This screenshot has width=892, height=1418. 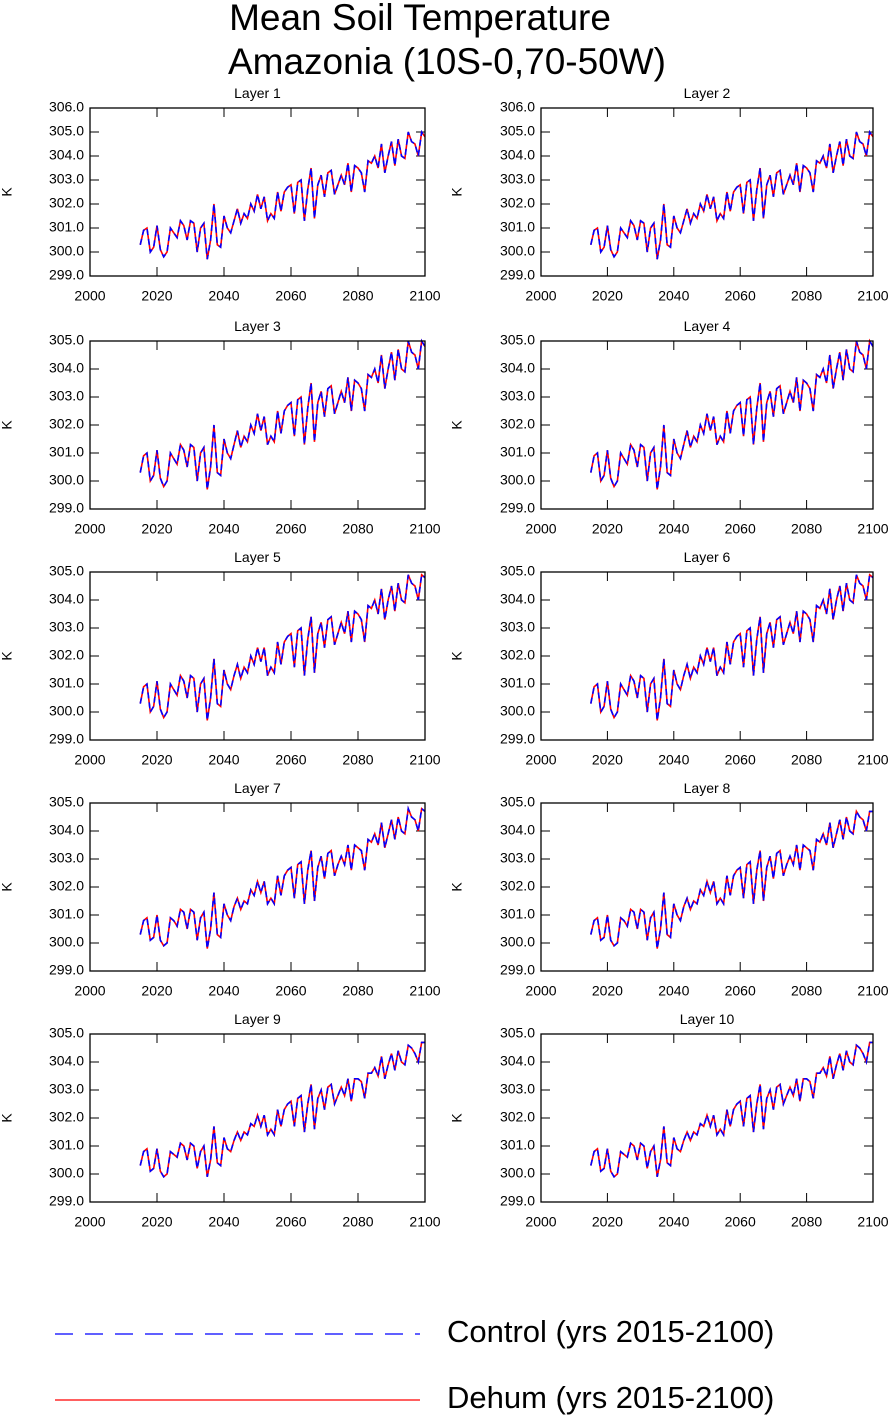 I want to click on panel-title: Layer 5, so click(x=257, y=557).